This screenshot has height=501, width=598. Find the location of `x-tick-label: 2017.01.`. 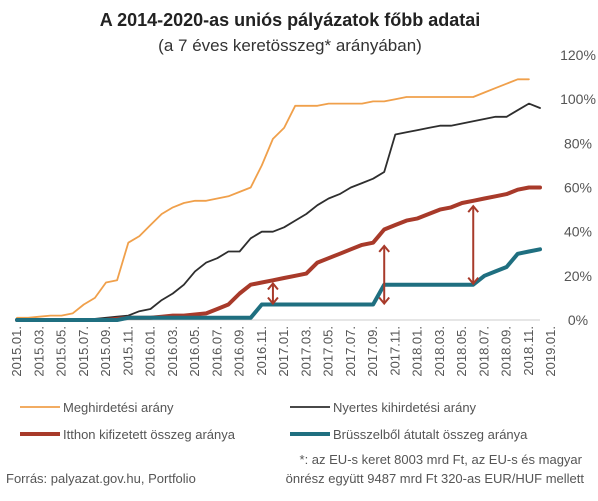

x-tick-label: 2017.01. is located at coordinates (283, 351).